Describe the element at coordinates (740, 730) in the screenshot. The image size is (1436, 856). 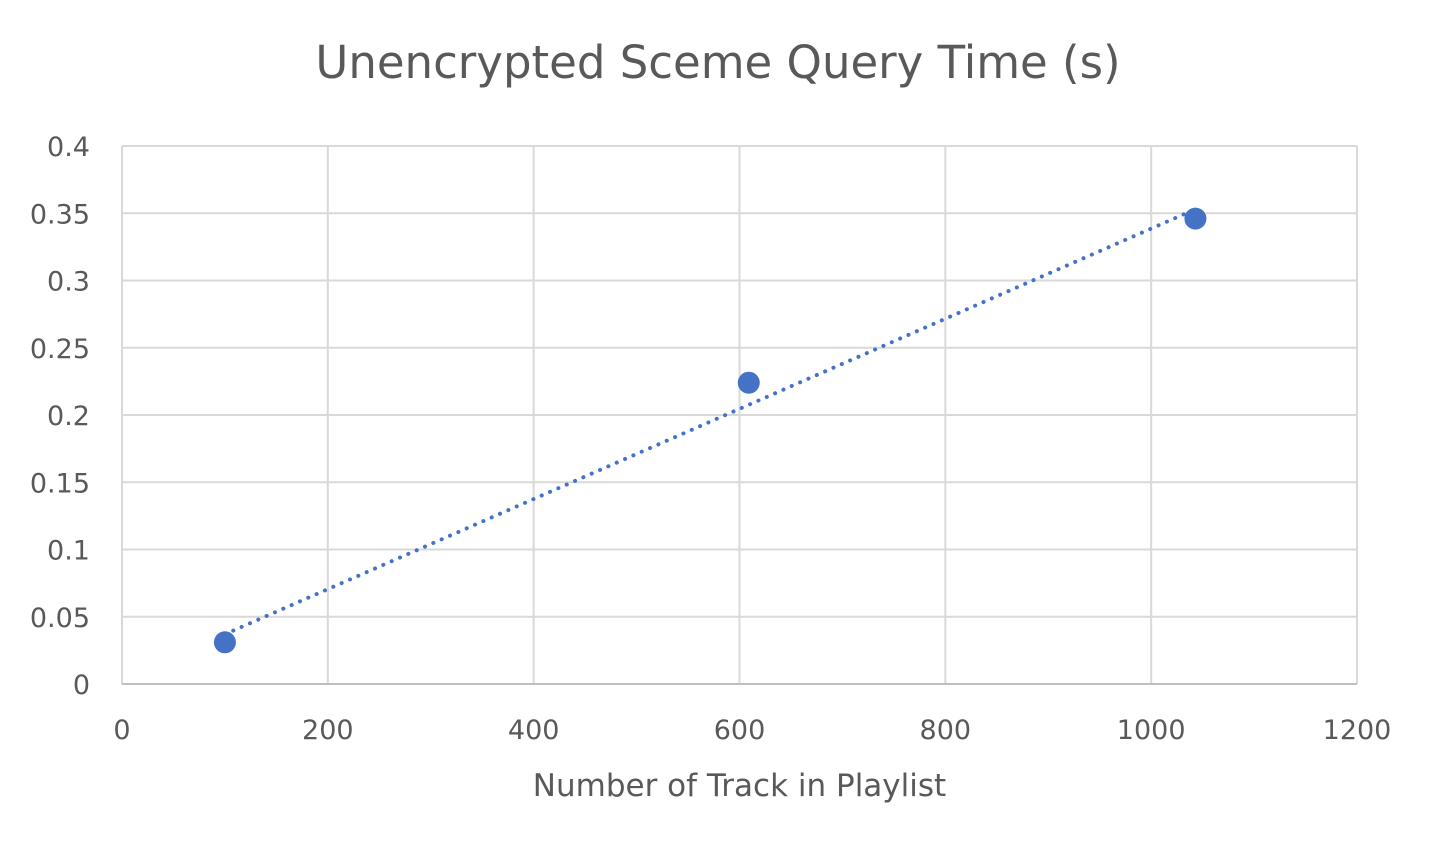
I see `x-tick-label: 600` at that location.